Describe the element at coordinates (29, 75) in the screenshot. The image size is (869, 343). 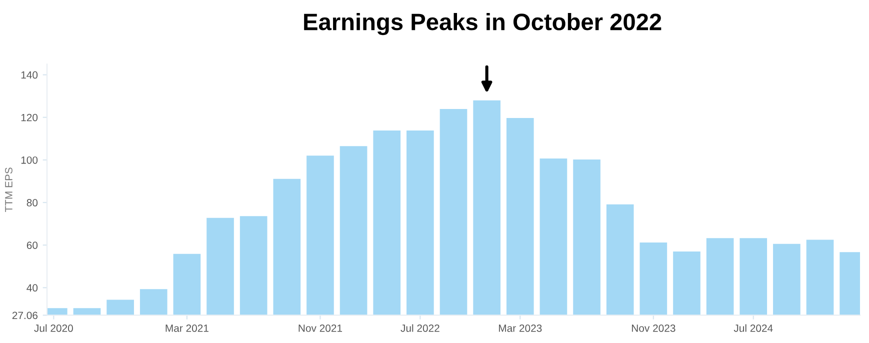
I see `y-tick-label: 140` at that location.